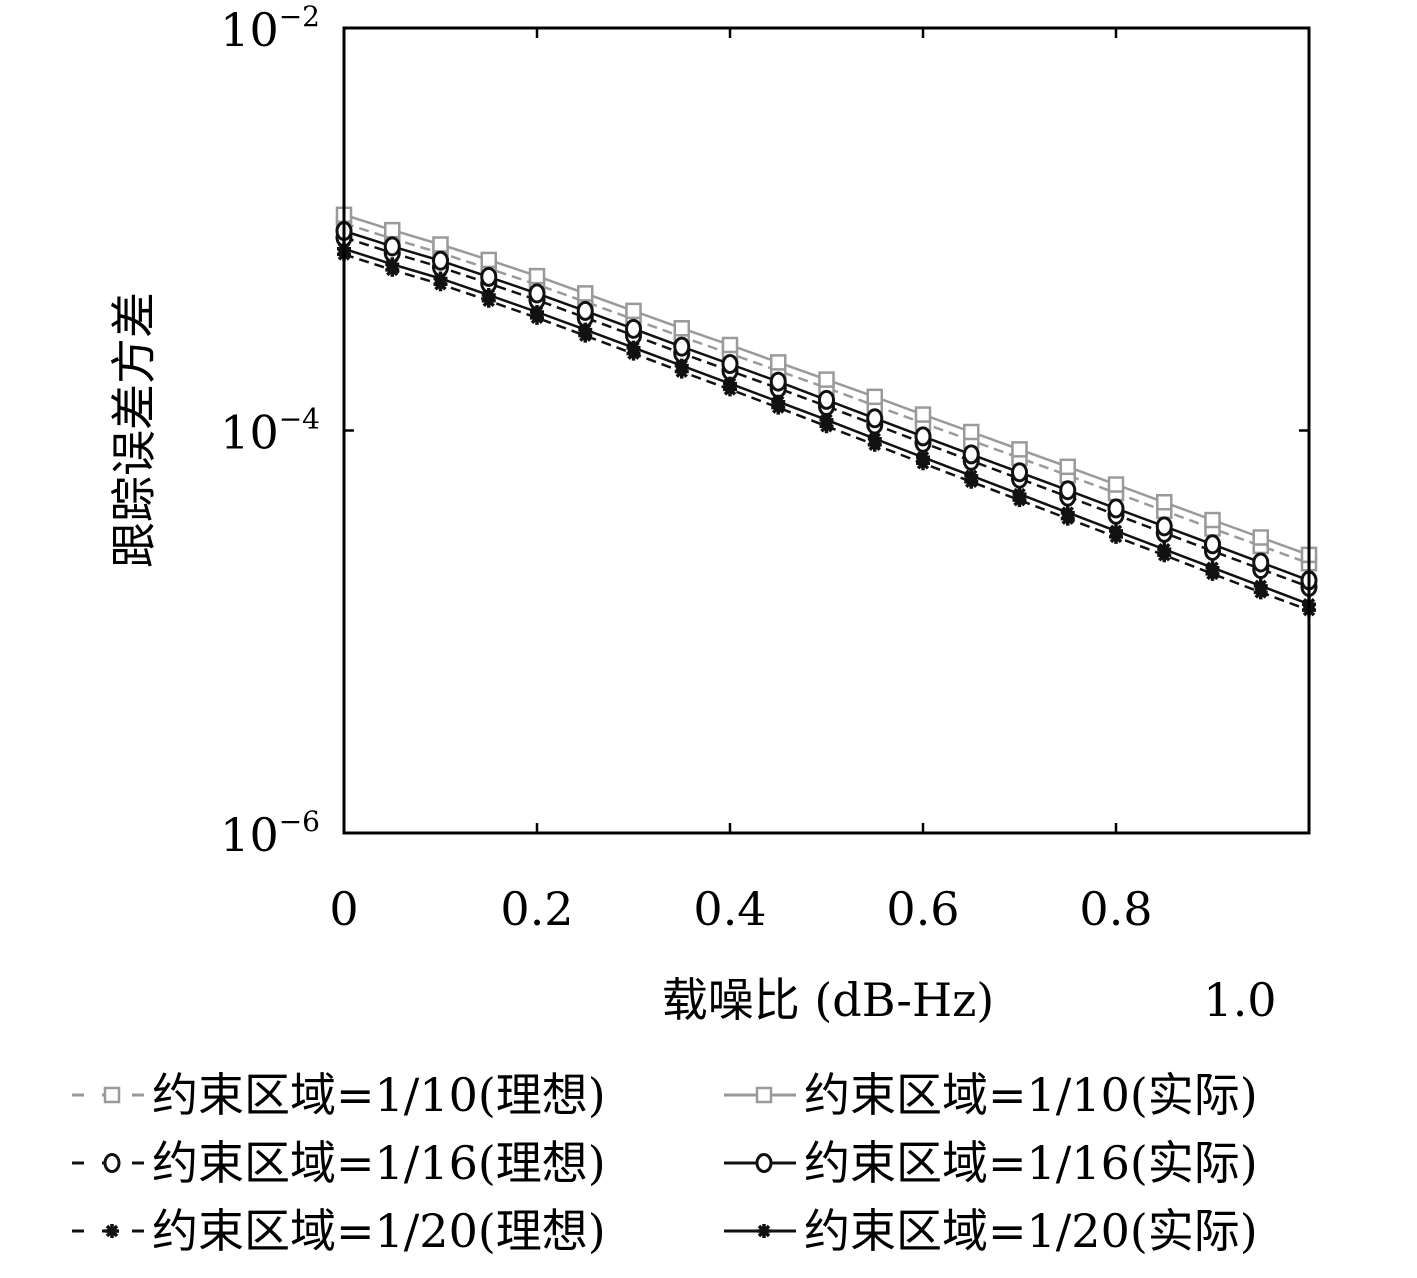 The width and height of the screenshot is (1417, 1278). Describe the element at coordinates (536, 909) in the screenshot. I see `x-tick-label: 0.2` at that location.